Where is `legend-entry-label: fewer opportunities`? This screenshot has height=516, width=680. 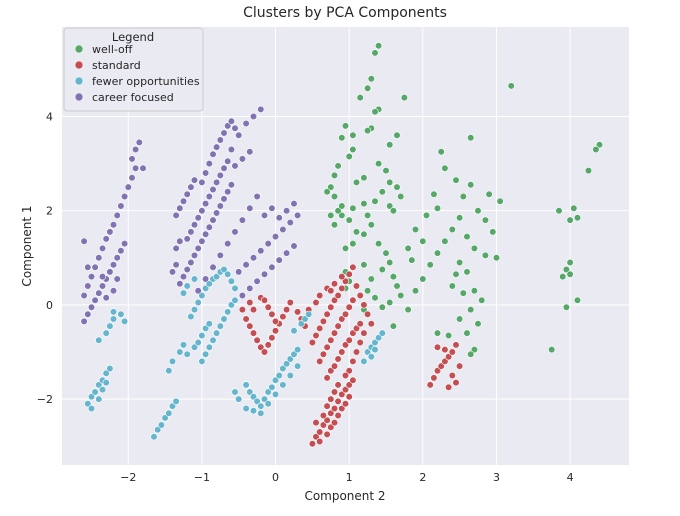
legend-entry-label: fewer opportunities is located at coordinates (146, 81).